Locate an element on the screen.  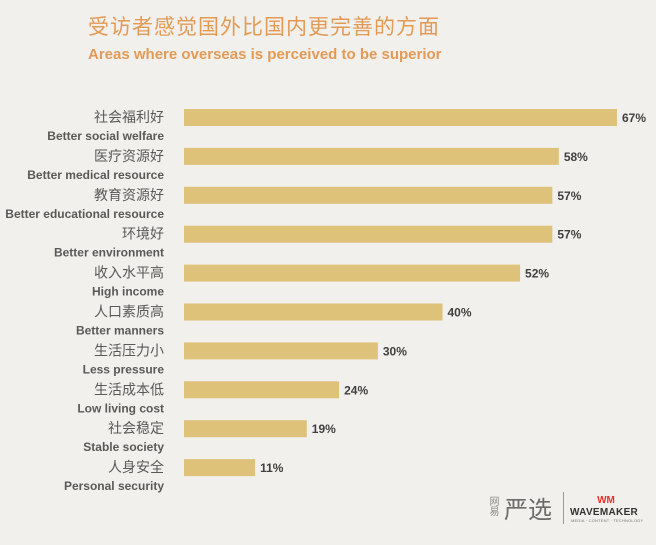
wavemaker-mark-icon: WM is located at coordinates (606, 499).